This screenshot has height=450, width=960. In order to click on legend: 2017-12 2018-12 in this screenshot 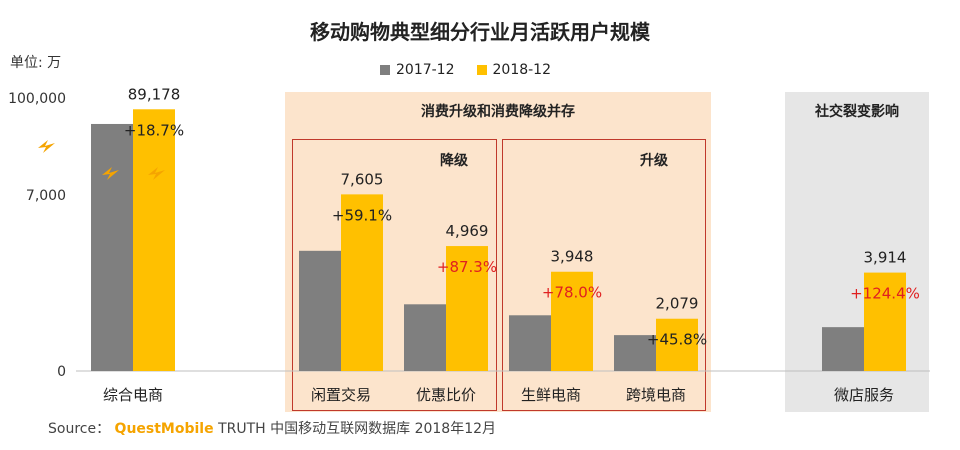, I will do `click(465, 70)`.